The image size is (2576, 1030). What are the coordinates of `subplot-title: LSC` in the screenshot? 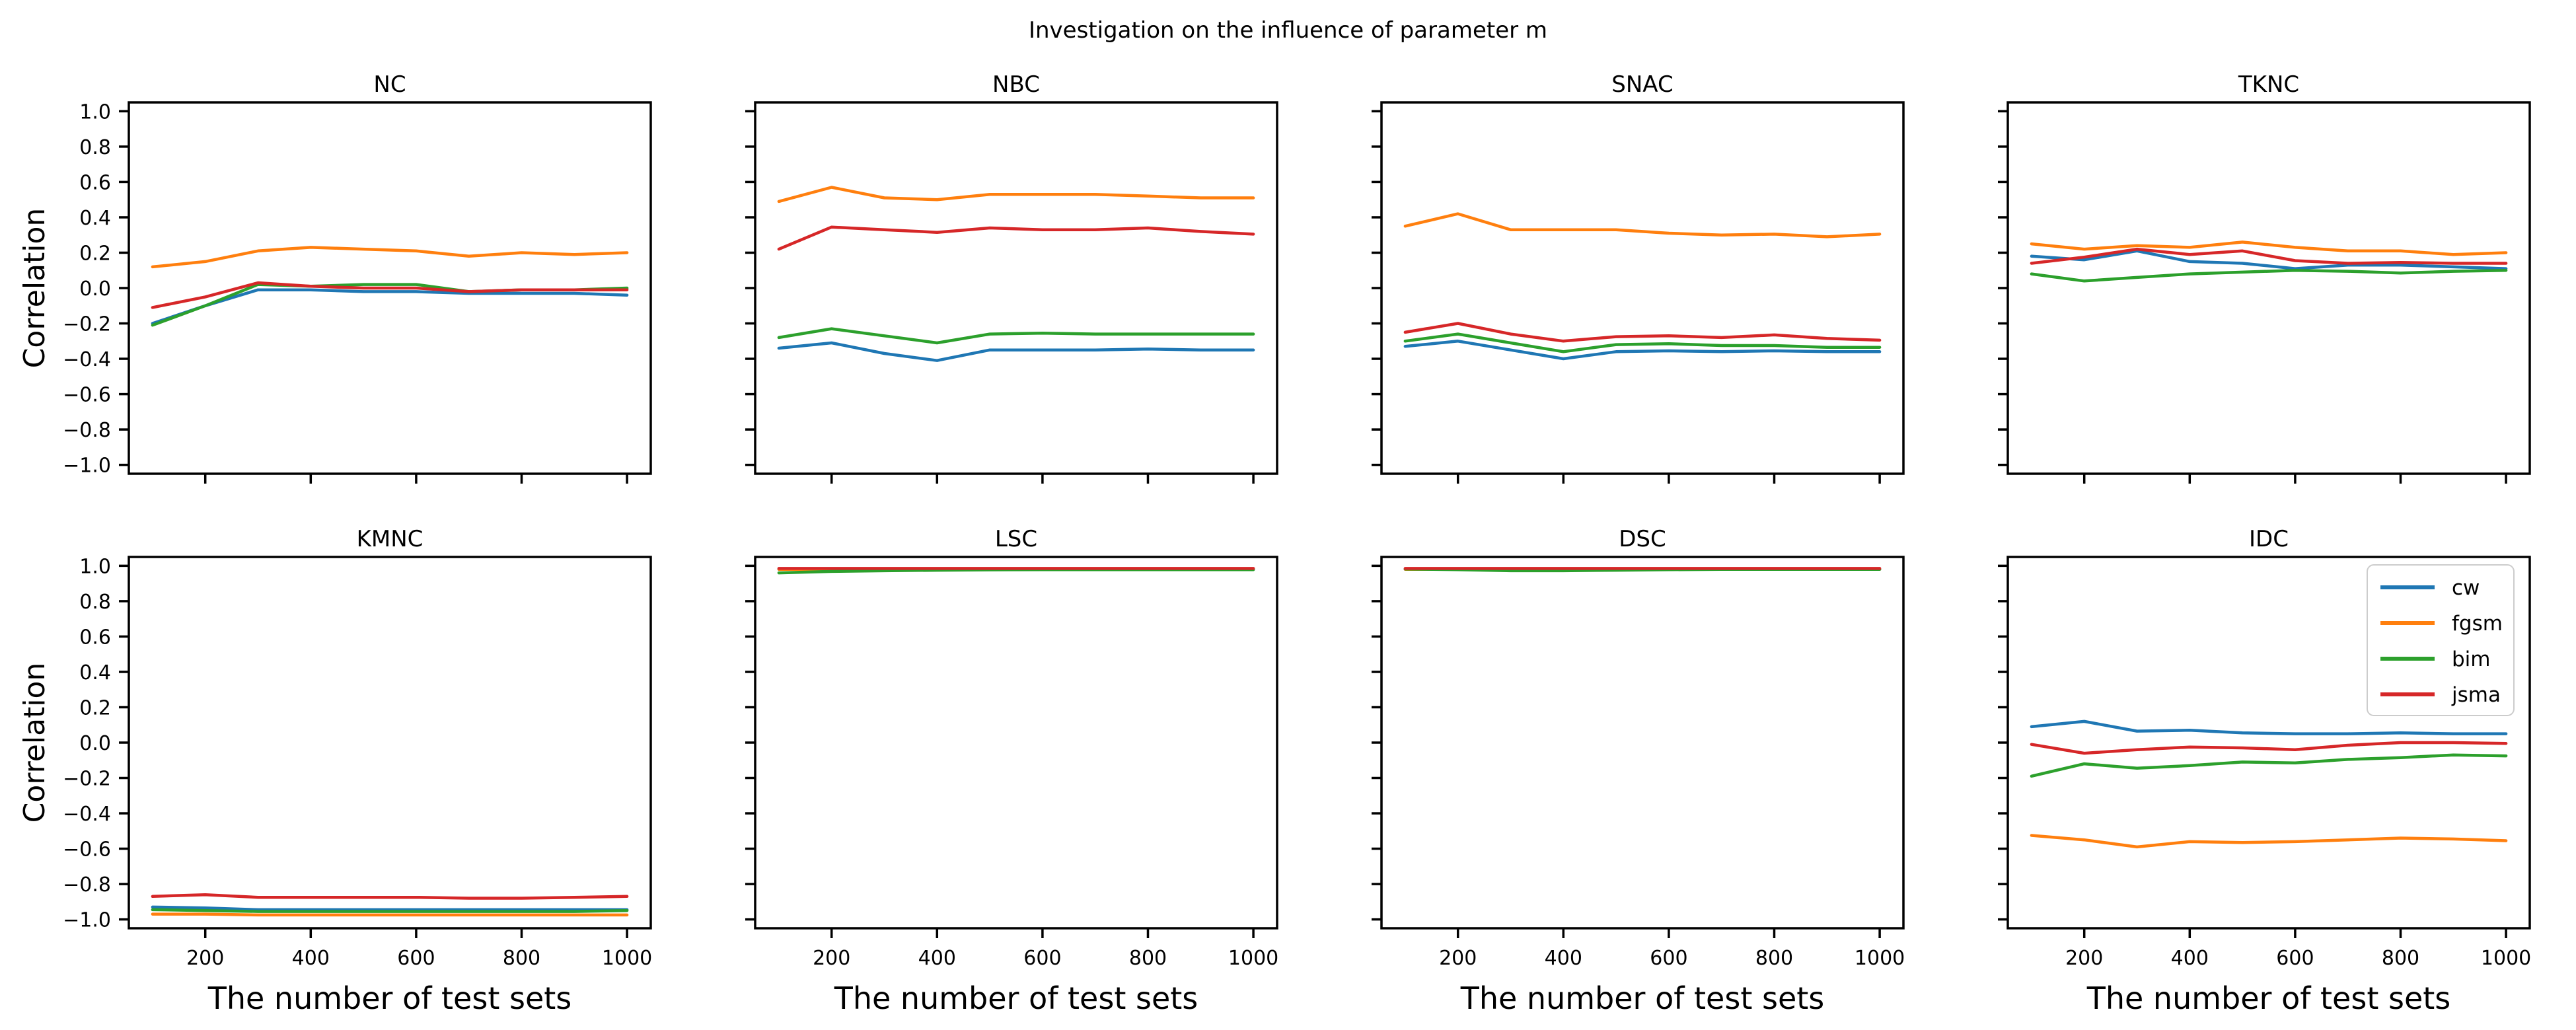 It's located at (1016, 539).